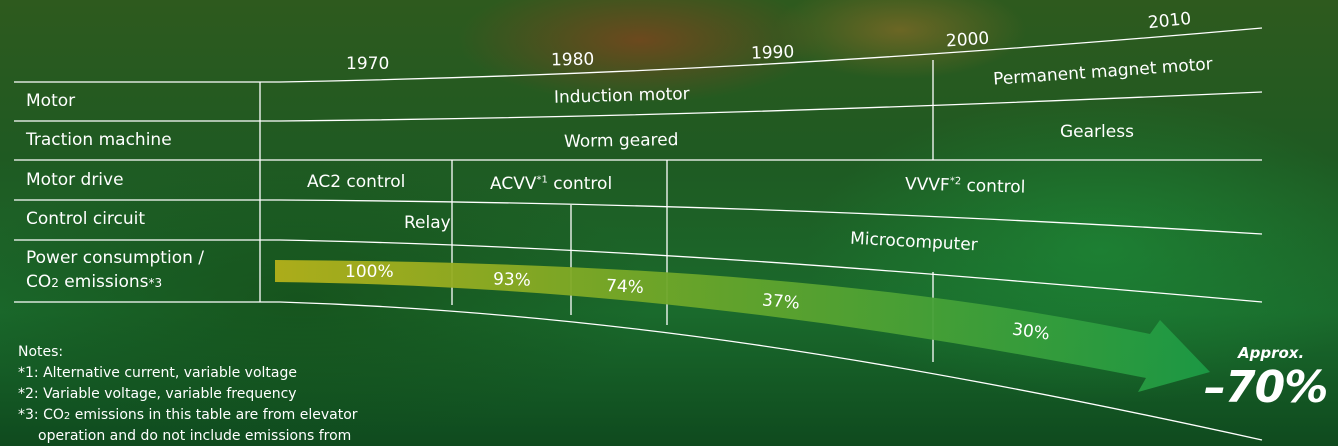 The image size is (1338, 446). What do you see at coordinates (1271, 353) in the screenshot?
I see `approx-label: Approx.` at bounding box center [1271, 353].